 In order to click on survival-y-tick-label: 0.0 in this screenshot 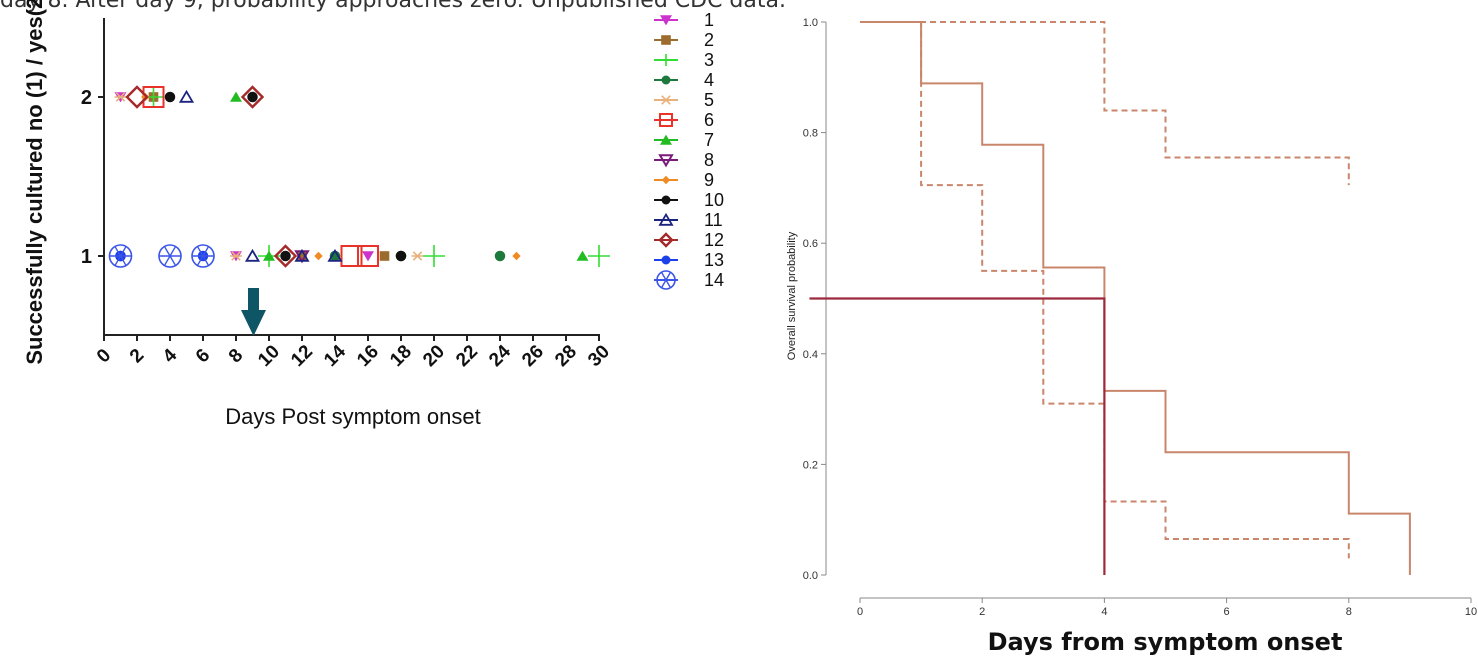, I will do `click(810, 576)`.